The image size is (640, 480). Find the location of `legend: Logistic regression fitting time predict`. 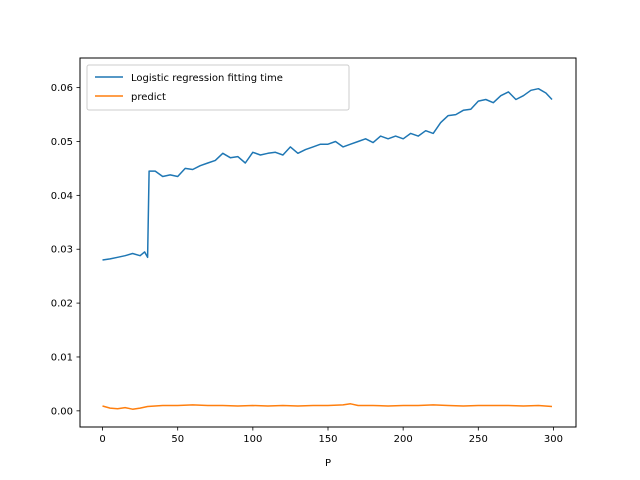

legend: Logistic regression fitting time predict is located at coordinates (218, 87).